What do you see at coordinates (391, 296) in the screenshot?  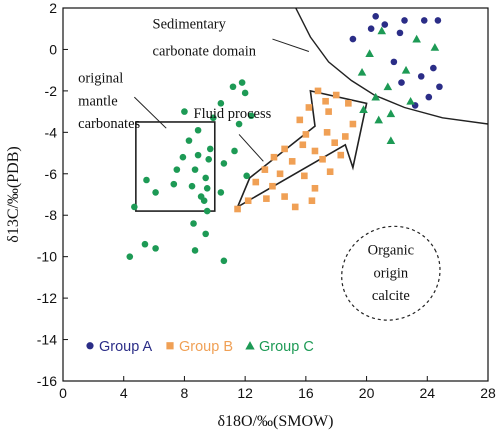 I see `organic-label-line3: calcite` at bounding box center [391, 296].